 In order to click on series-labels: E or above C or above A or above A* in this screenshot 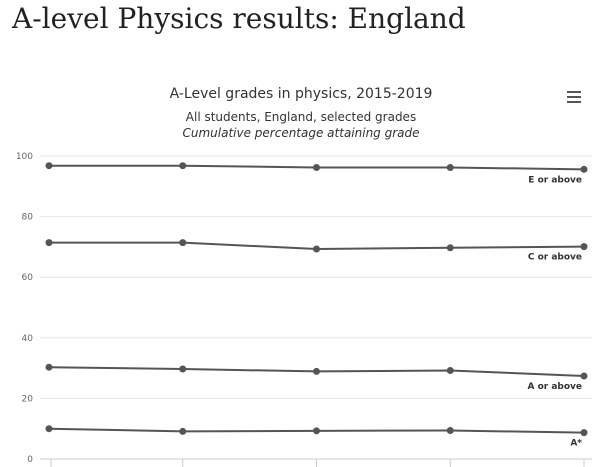, I will do `click(554, 311)`.